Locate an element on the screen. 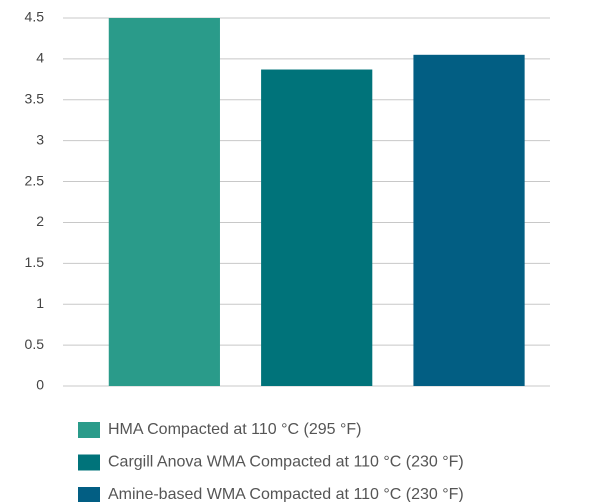  y-tick-label: 1.5 is located at coordinates (35, 262).